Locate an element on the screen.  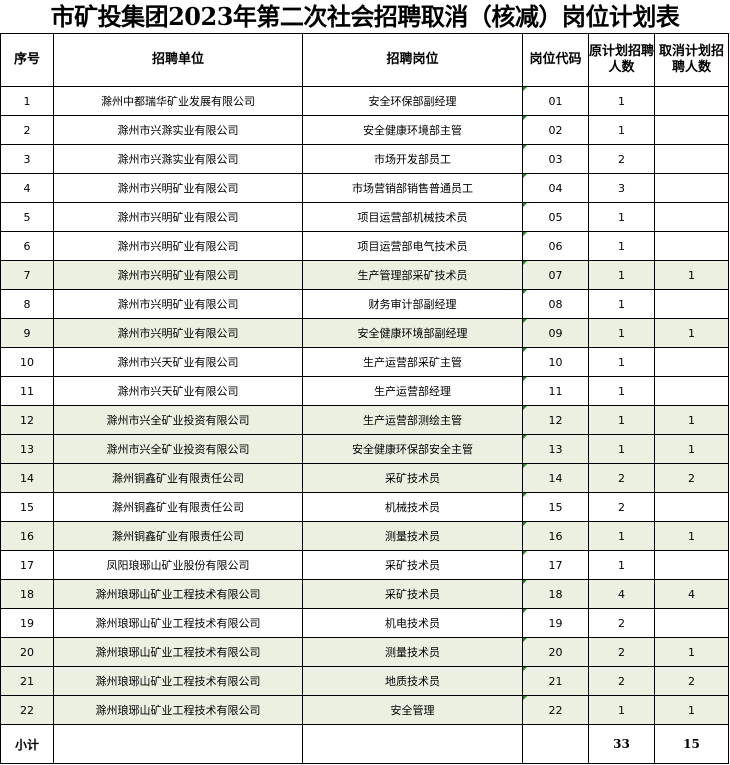
header-unit: 招聘单位 is located at coordinates (178, 60).